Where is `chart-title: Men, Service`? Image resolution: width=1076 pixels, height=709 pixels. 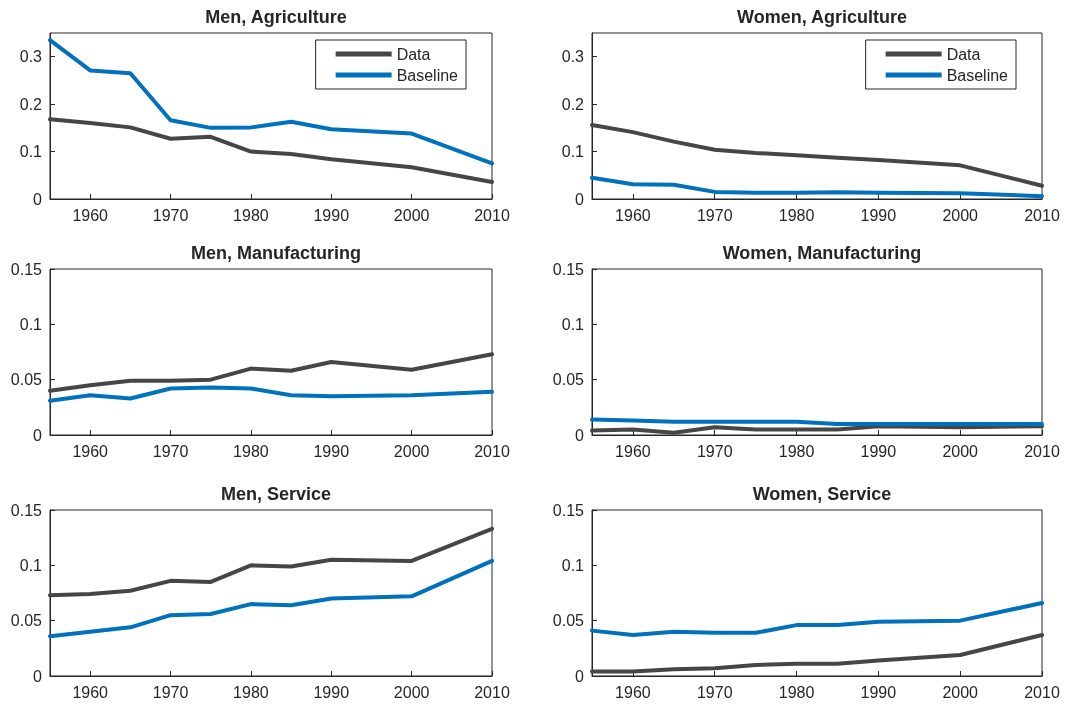
chart-title: Men, Service is located at coordinates (276, 494).